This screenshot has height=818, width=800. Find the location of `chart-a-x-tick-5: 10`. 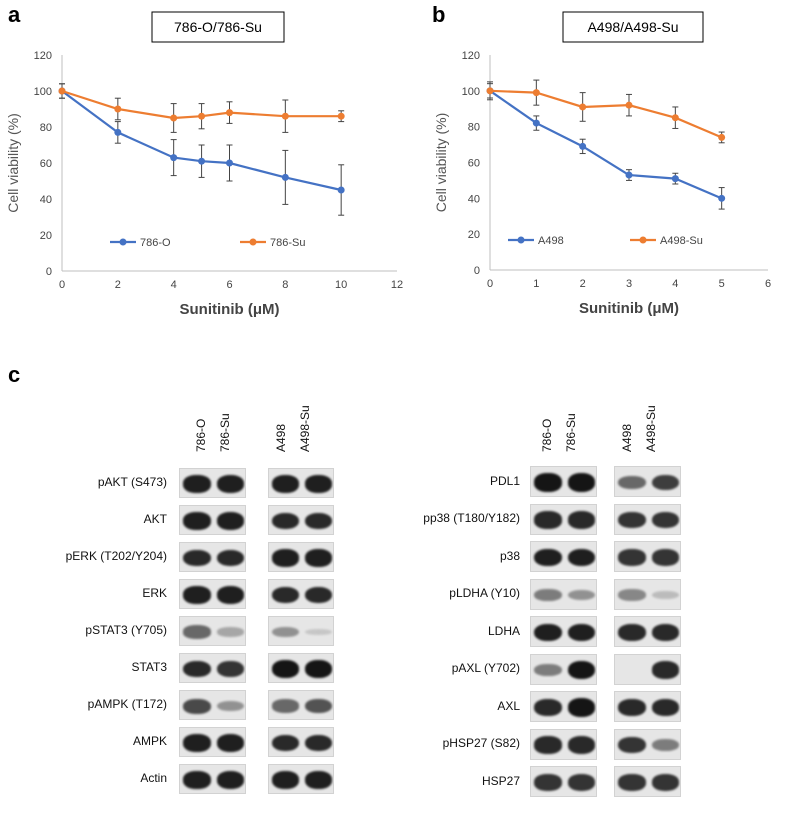

chart-a-x-tick-5: 10 is located at coordinates (341, 285).